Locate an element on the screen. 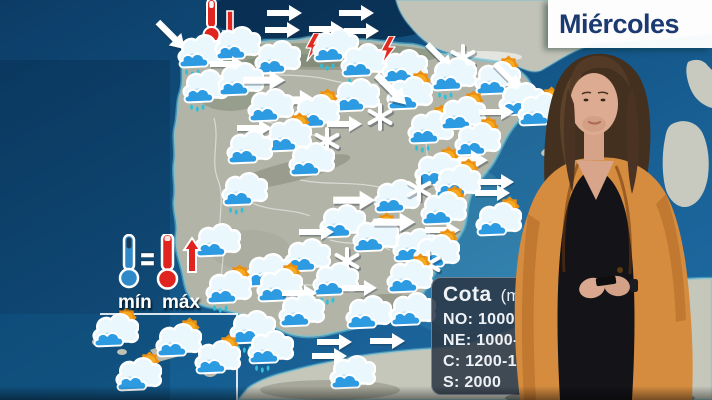  presenter-face is located at coordinates (594, 104).